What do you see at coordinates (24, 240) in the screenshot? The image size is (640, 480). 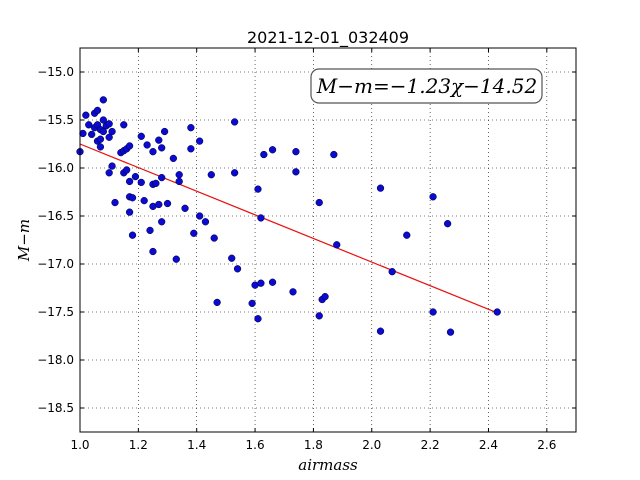 I see `y-axis-label: M−m` at bounding box center [24, 240].